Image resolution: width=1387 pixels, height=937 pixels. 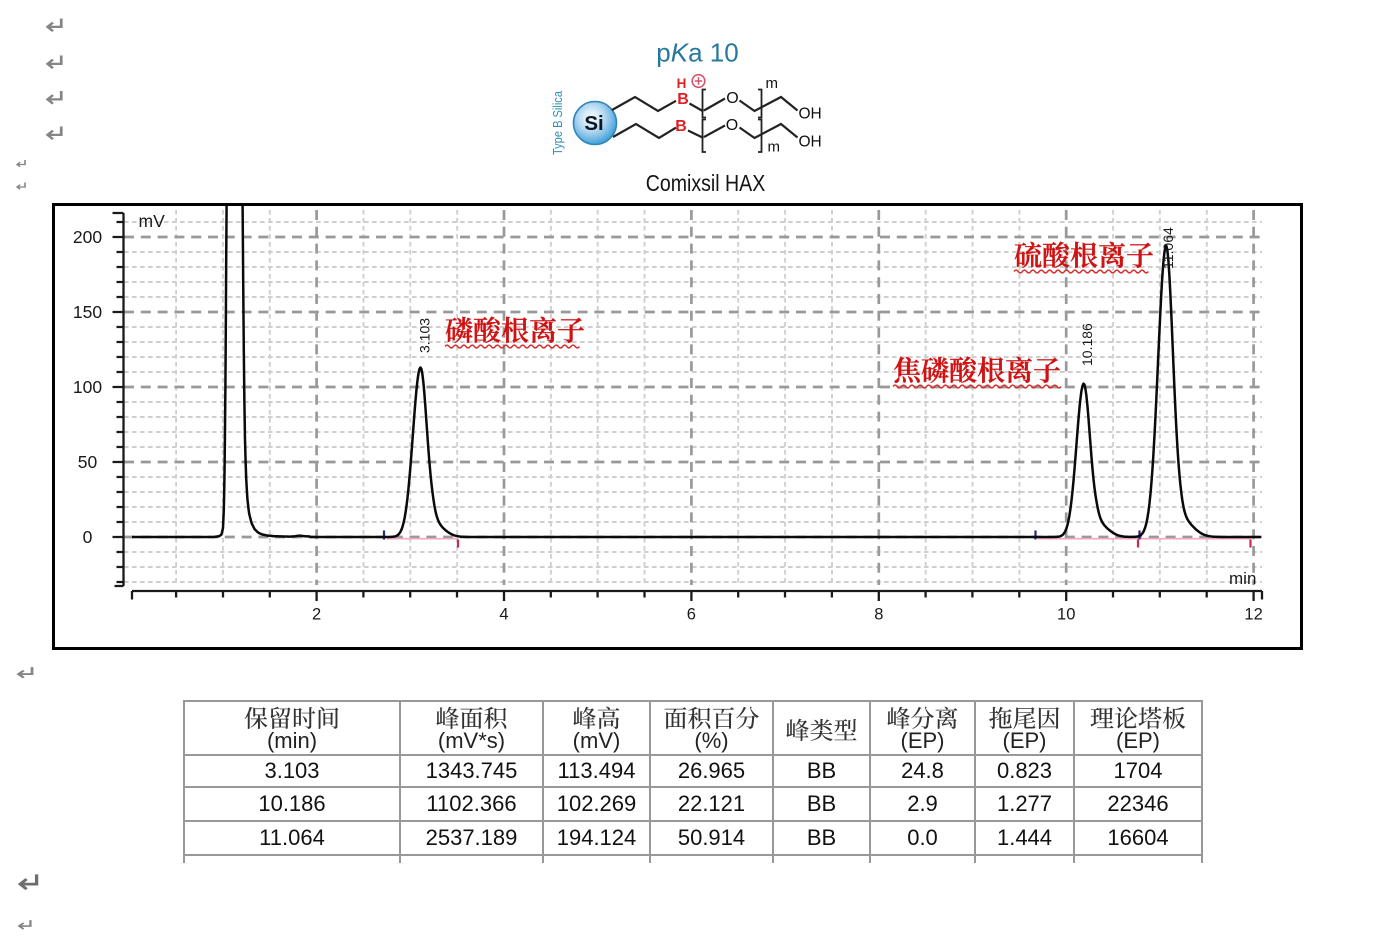 I want to click on svg-text: 10.186, so click(x=1087, y=344).